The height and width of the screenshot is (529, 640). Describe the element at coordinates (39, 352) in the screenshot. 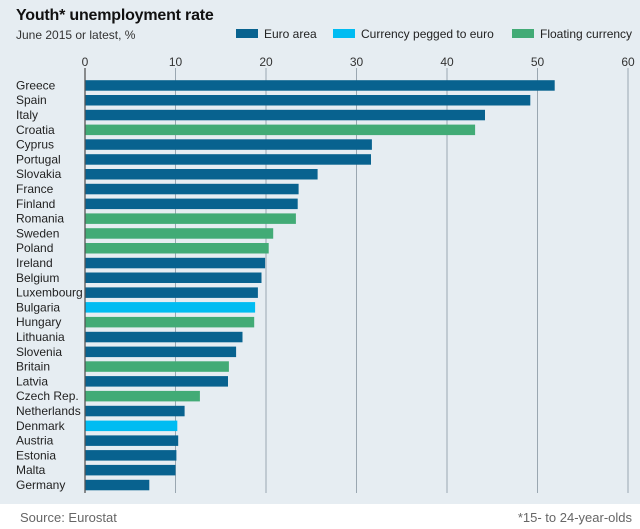

I see `category-label: Slovenia` at that location.